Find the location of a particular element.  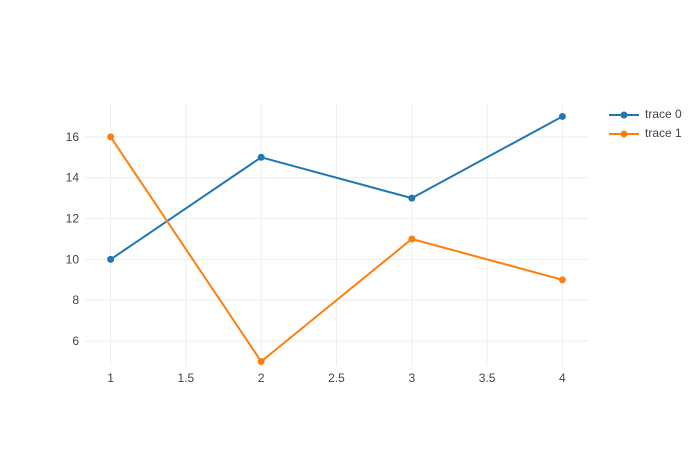

x-tick-label: 1 is located at coordinates (110, 378).